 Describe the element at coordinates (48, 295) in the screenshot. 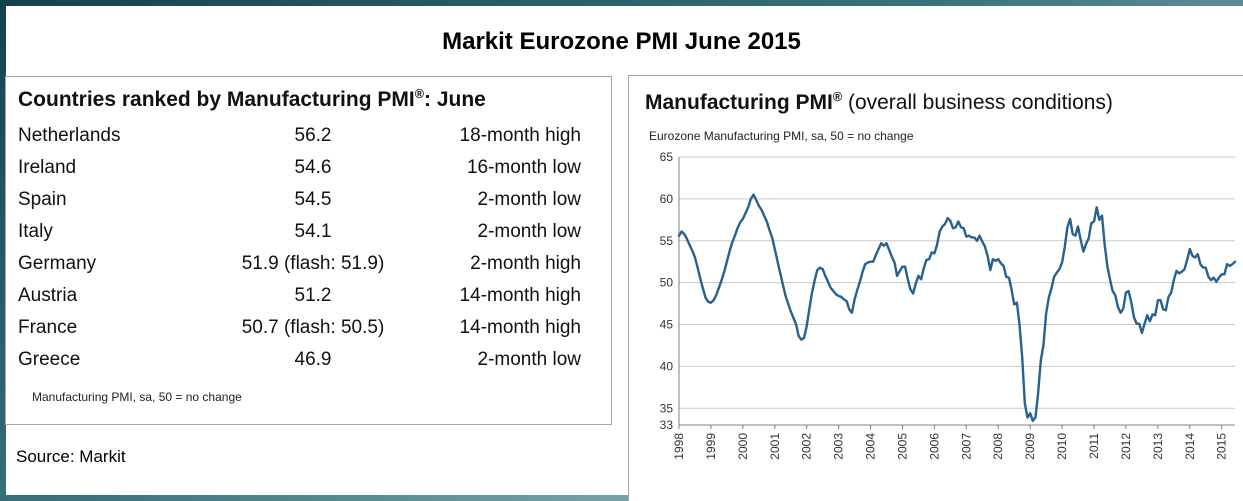

I see `country-name: Austria` at that location.